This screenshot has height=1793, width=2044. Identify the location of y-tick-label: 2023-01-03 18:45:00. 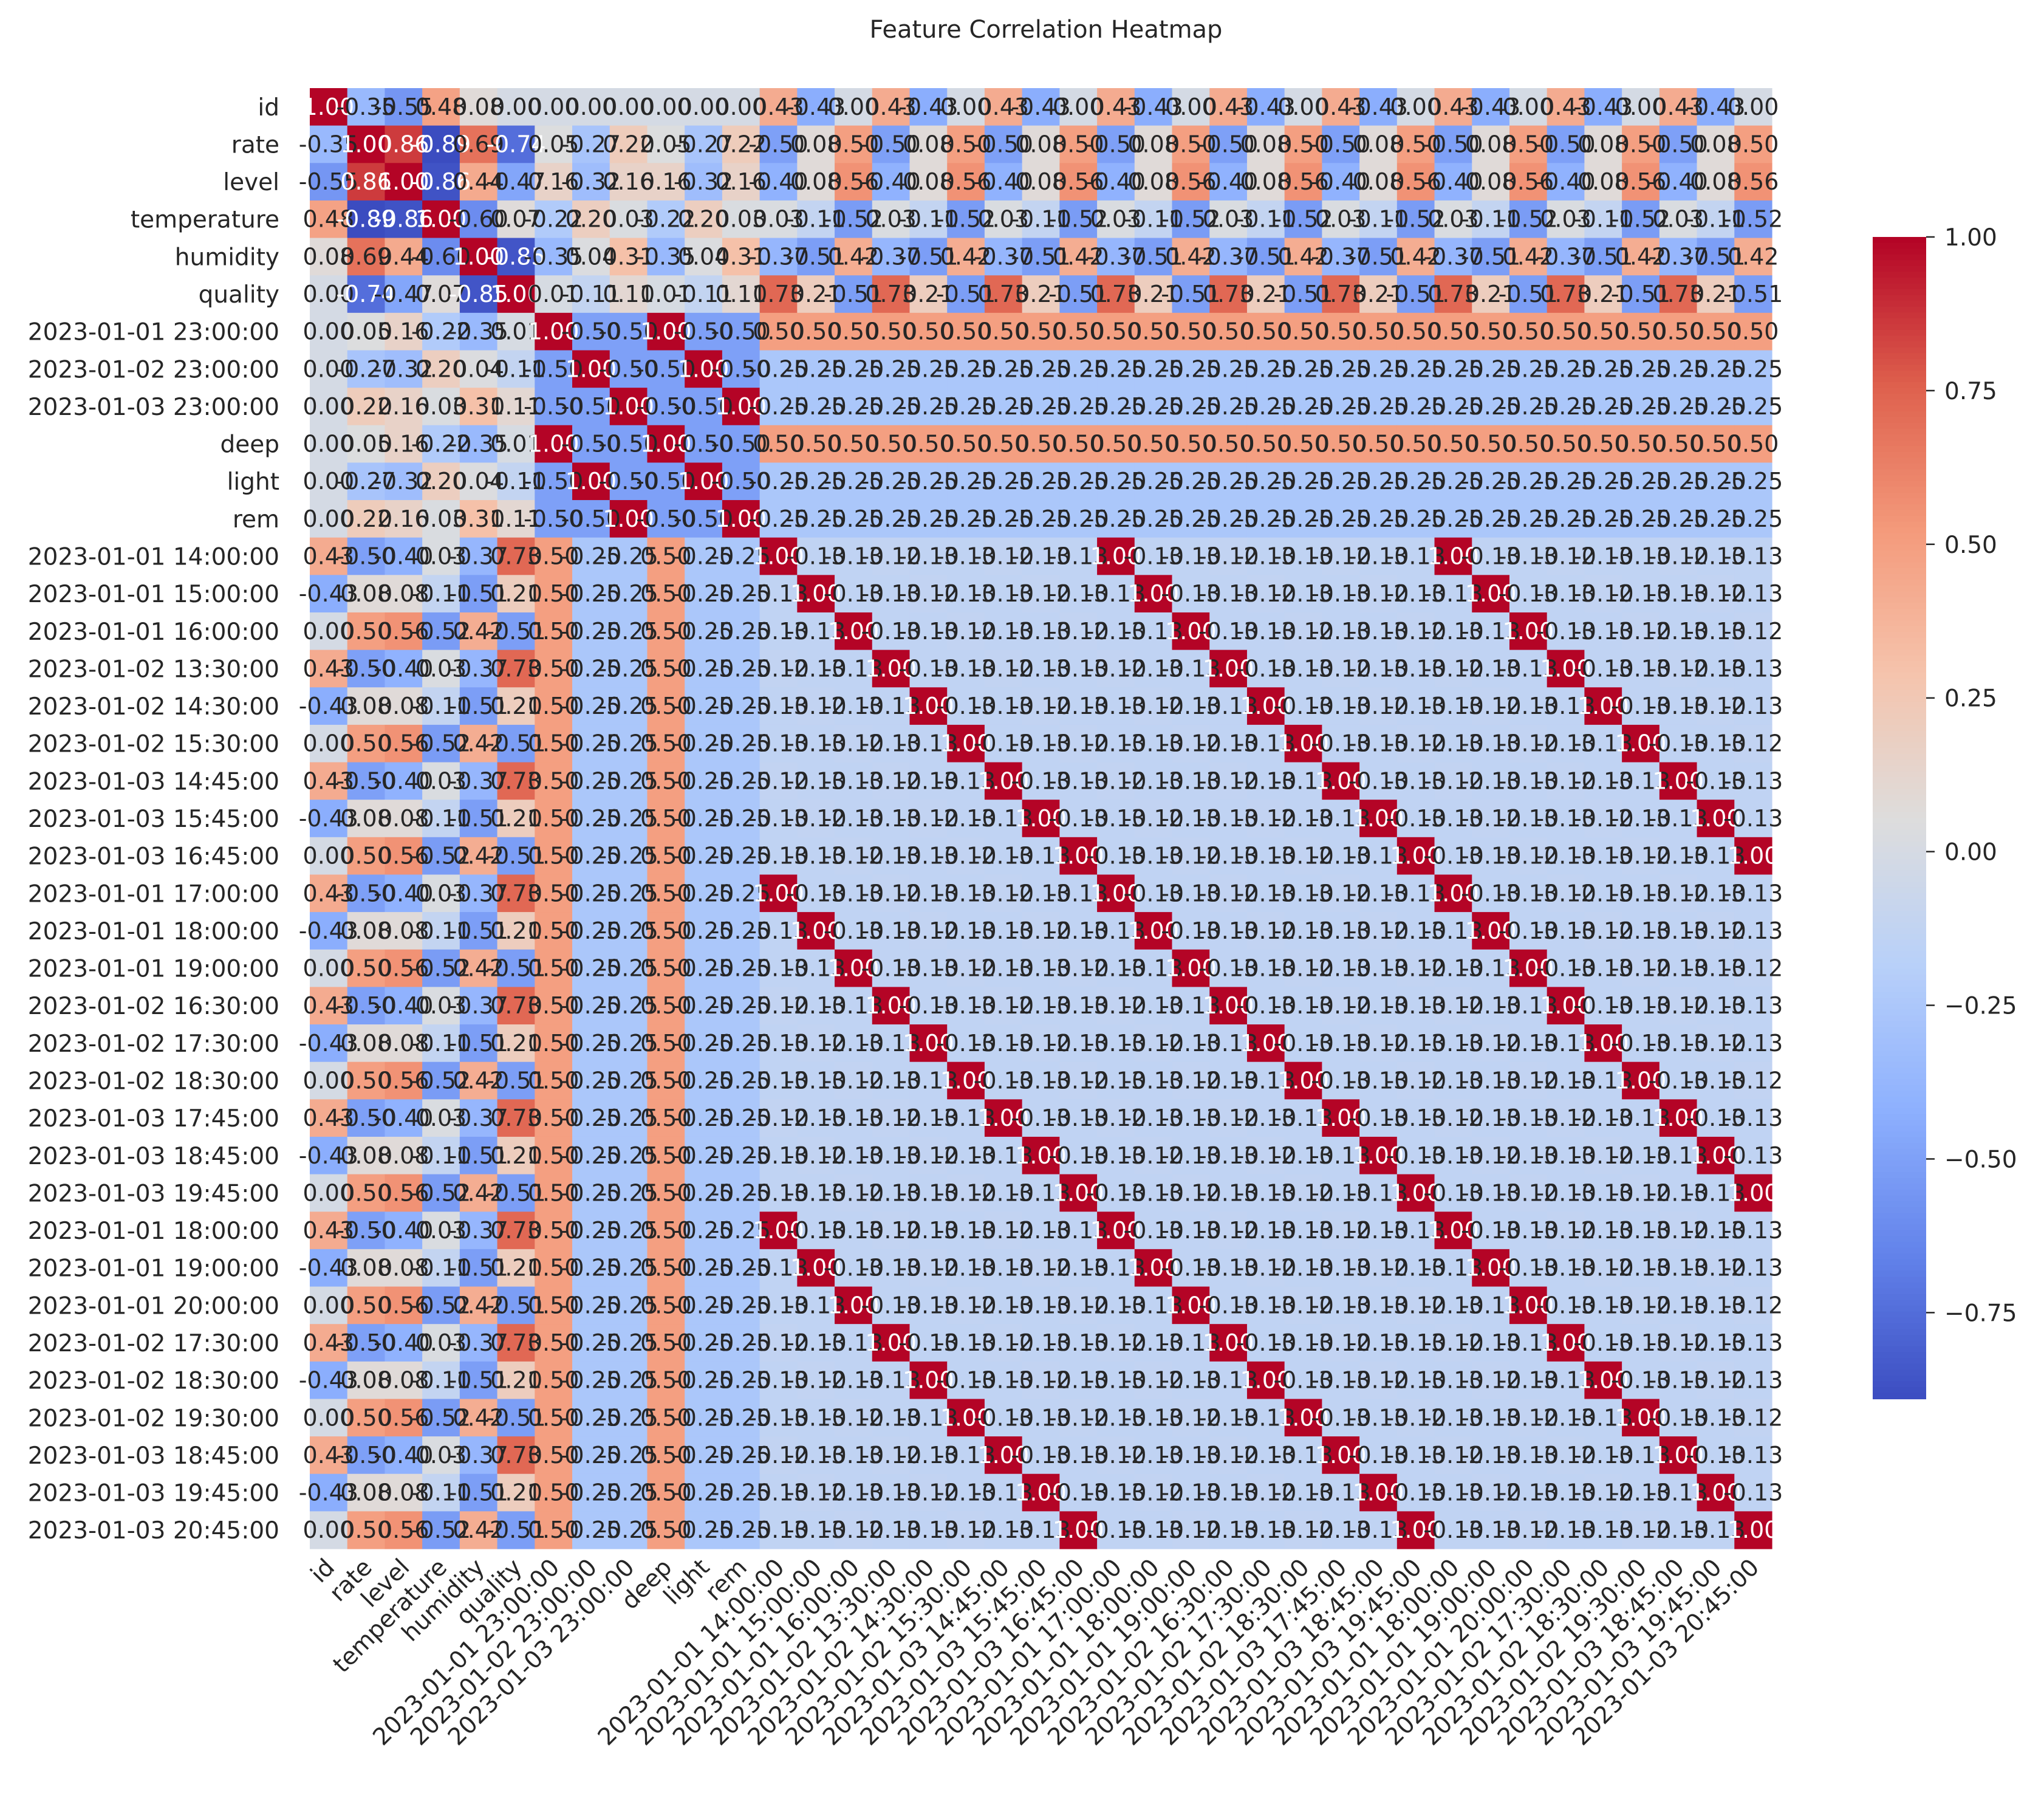
(153, 1156).